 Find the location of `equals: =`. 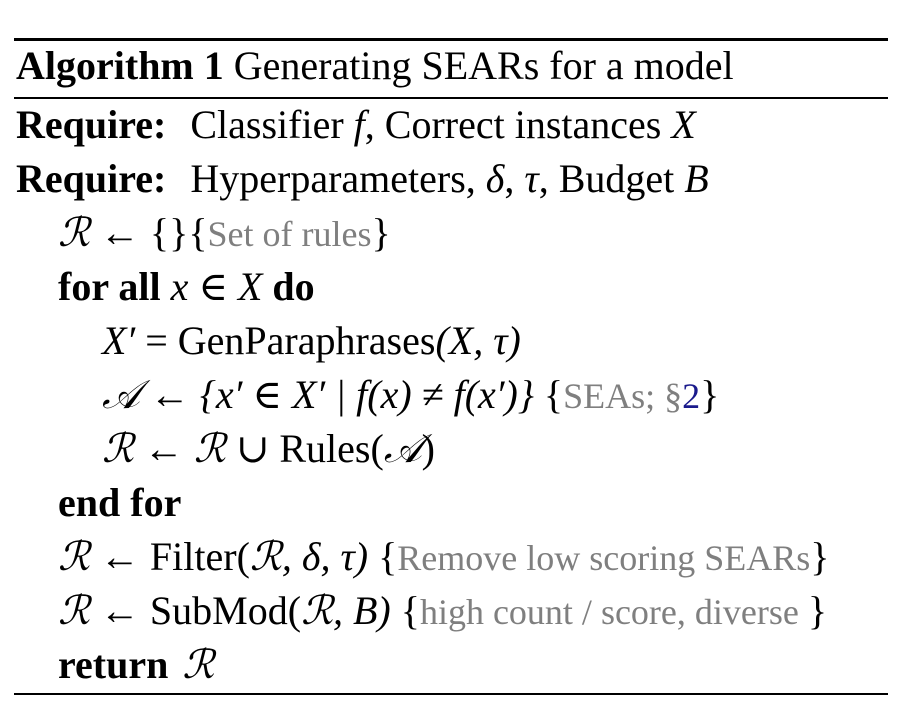

equals: = is located at coordinates (156, 340).